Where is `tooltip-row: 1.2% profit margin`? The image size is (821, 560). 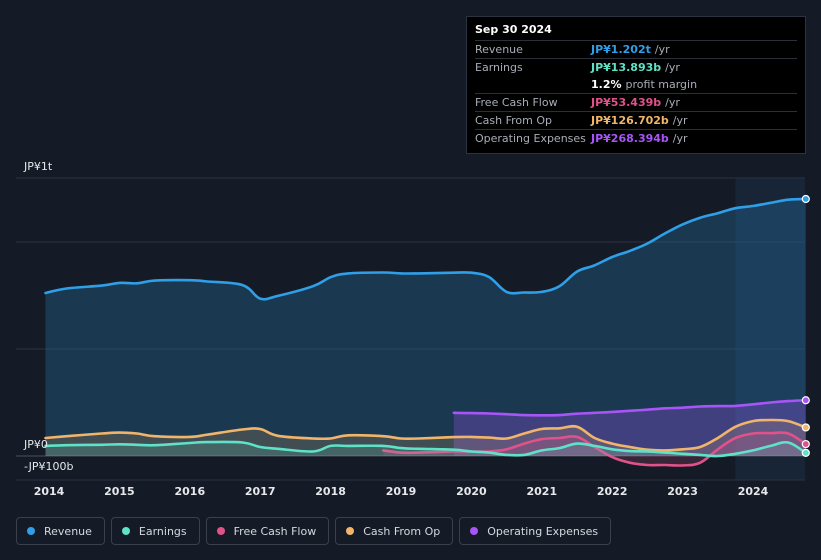
tooltip-row: 1.2% profit margin is located at coordinates (636, 84).